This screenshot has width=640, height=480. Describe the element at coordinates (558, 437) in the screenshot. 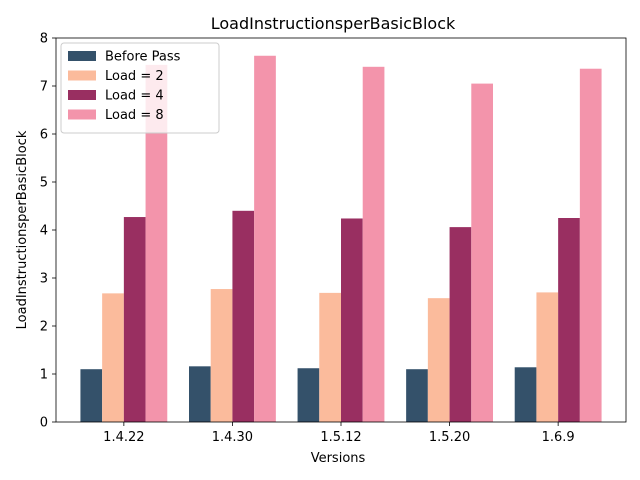

I see `x-tick-label: 1.6.9` at that location.